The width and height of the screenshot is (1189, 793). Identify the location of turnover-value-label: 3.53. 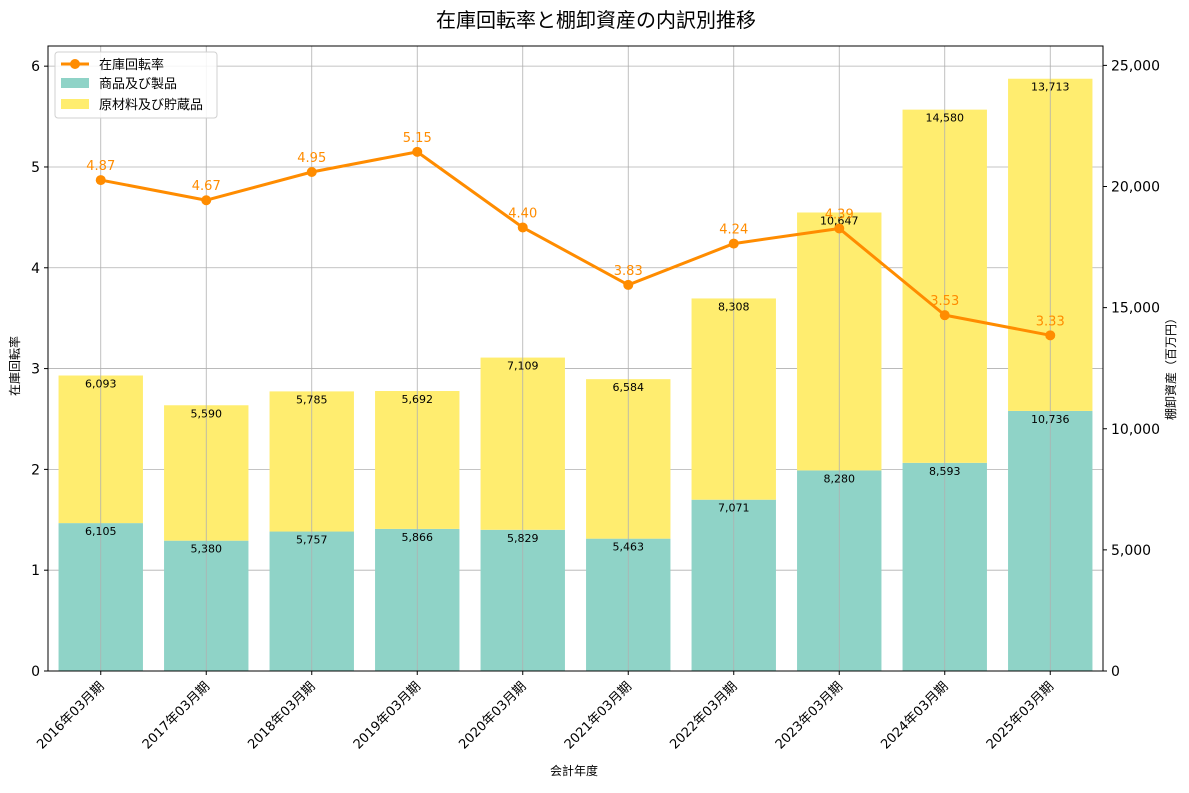
(944, 301).